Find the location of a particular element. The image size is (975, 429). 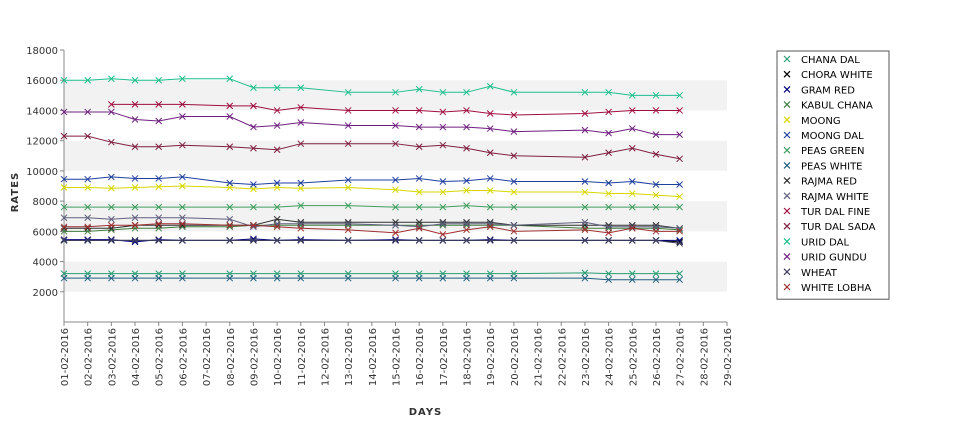

x-tick-label: 14-02-2016 is located at coordinates (373, 357).